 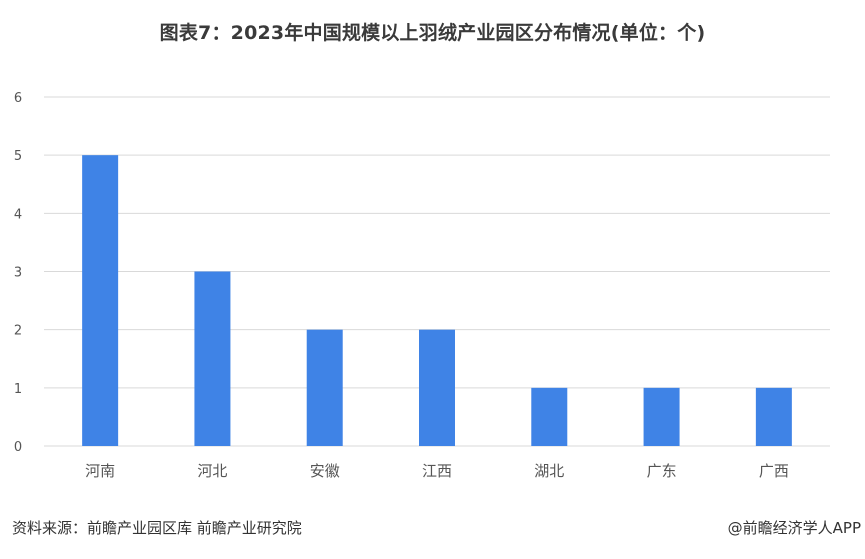 What do you see at coordinates (18, 331) in the screenshot?
I see `y-tick-label: 2` at bounding box center [18, 331].